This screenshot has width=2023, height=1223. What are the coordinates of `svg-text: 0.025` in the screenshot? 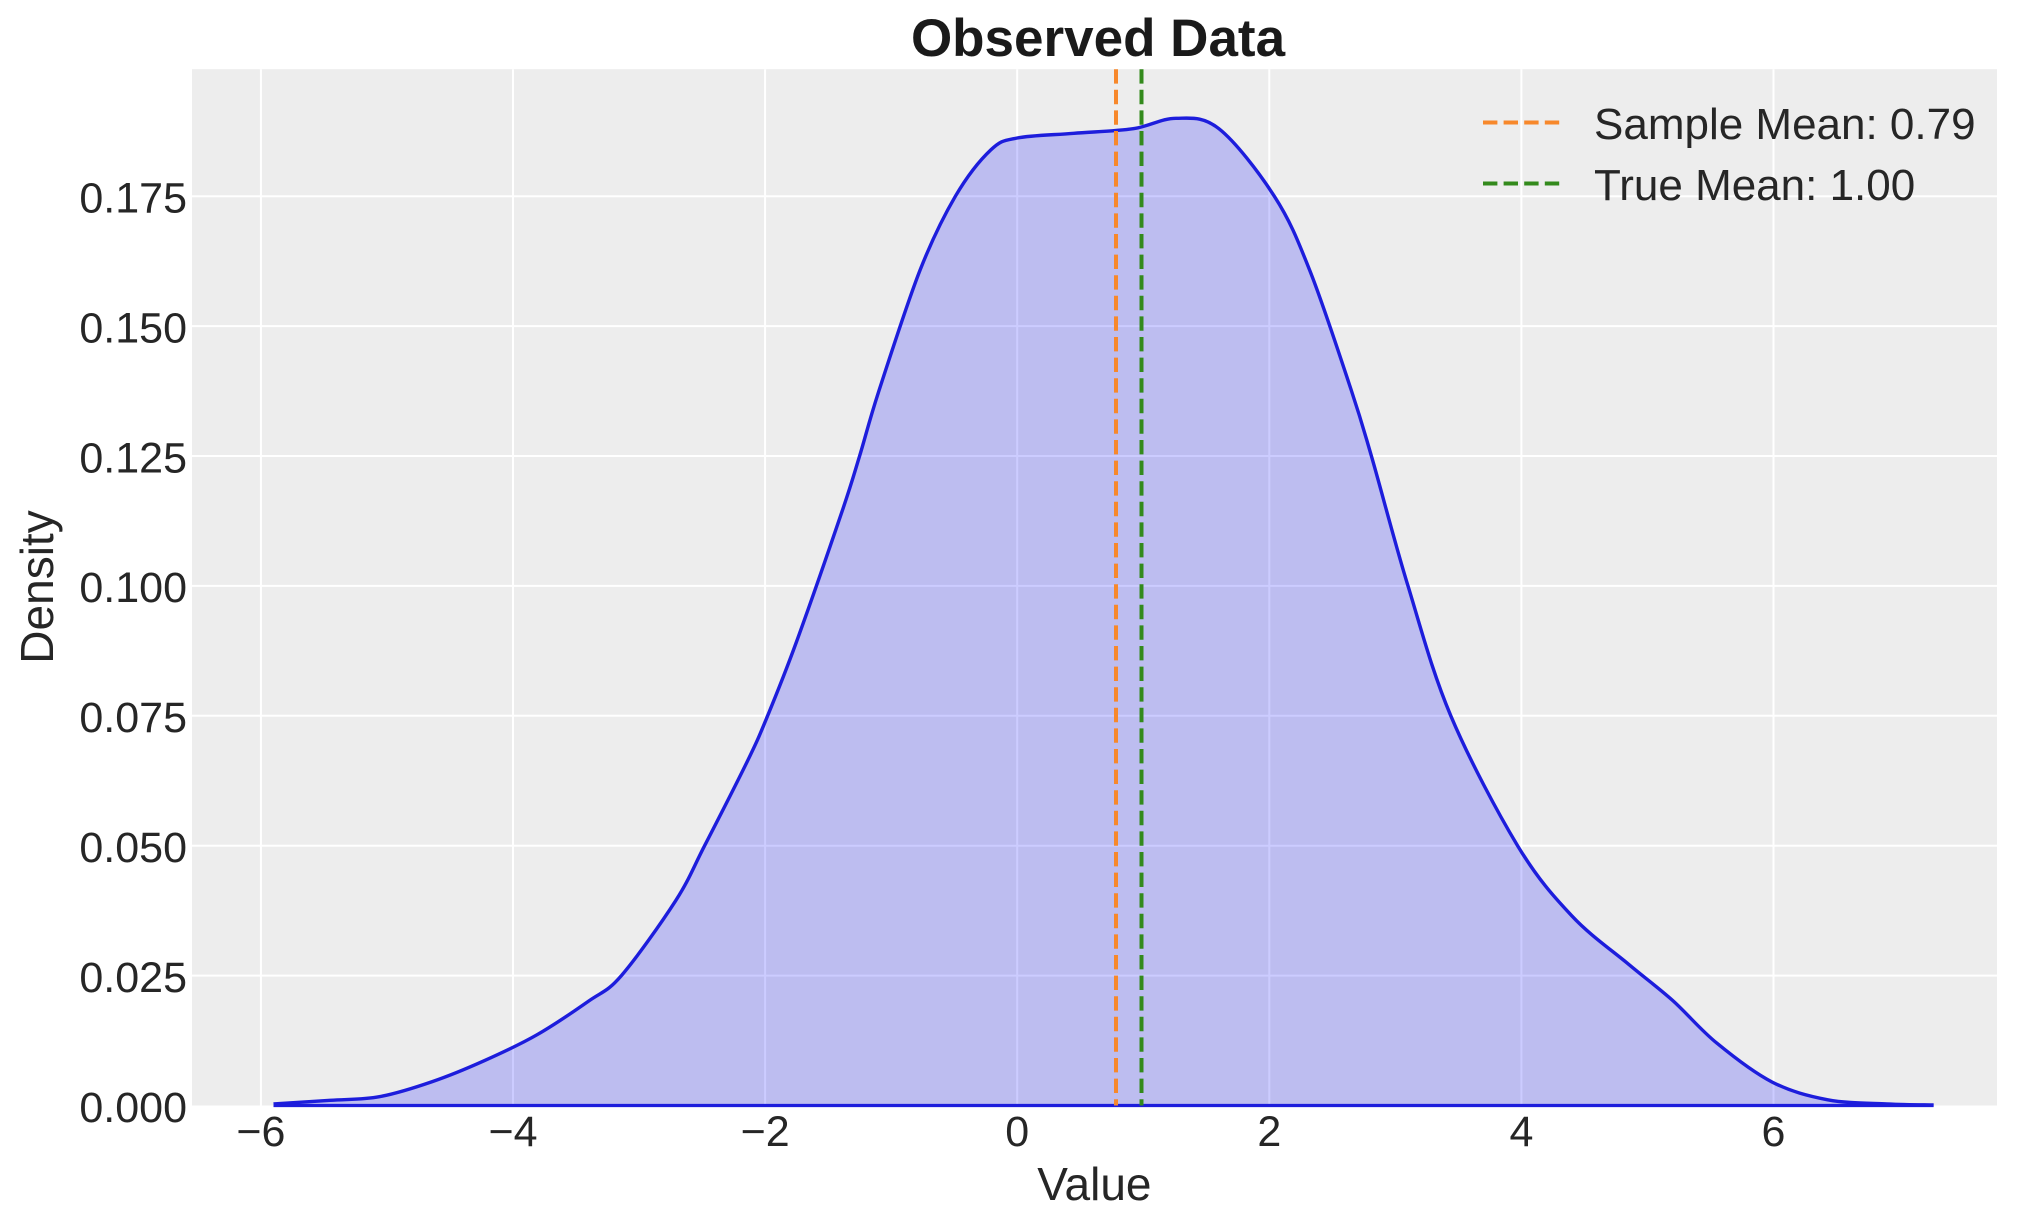 It's located at (133, 978).